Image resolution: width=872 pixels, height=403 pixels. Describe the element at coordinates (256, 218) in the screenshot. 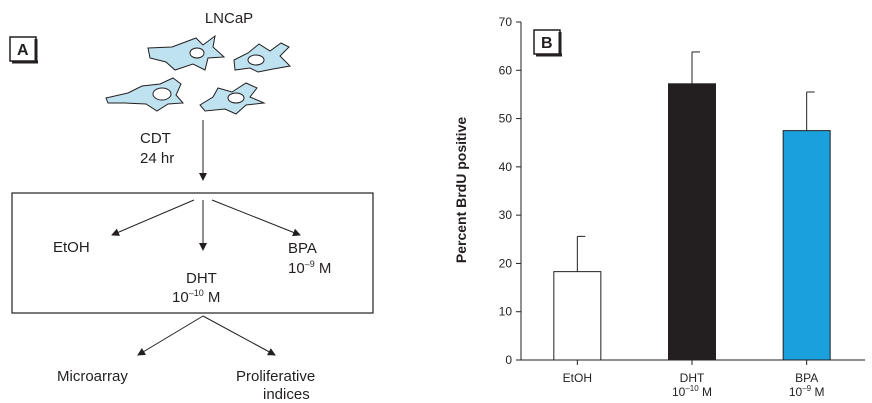

I see `branch-arrow-bpa-icon` at that location.